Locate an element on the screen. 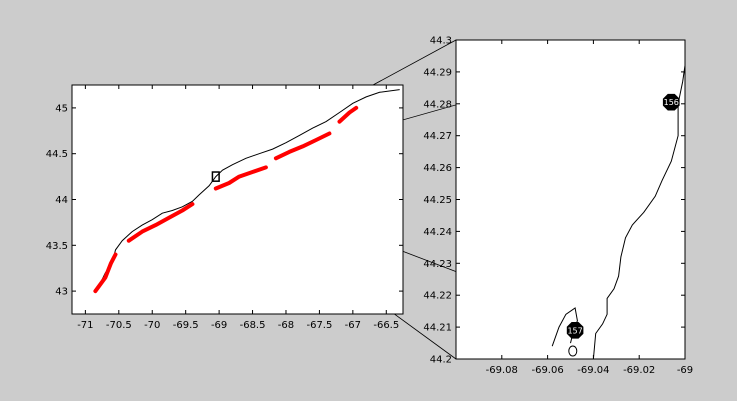 The width and height of the screenshot is (737, 401). overview-x-tick-label: -67.5 is located at coordinates (319, 325).